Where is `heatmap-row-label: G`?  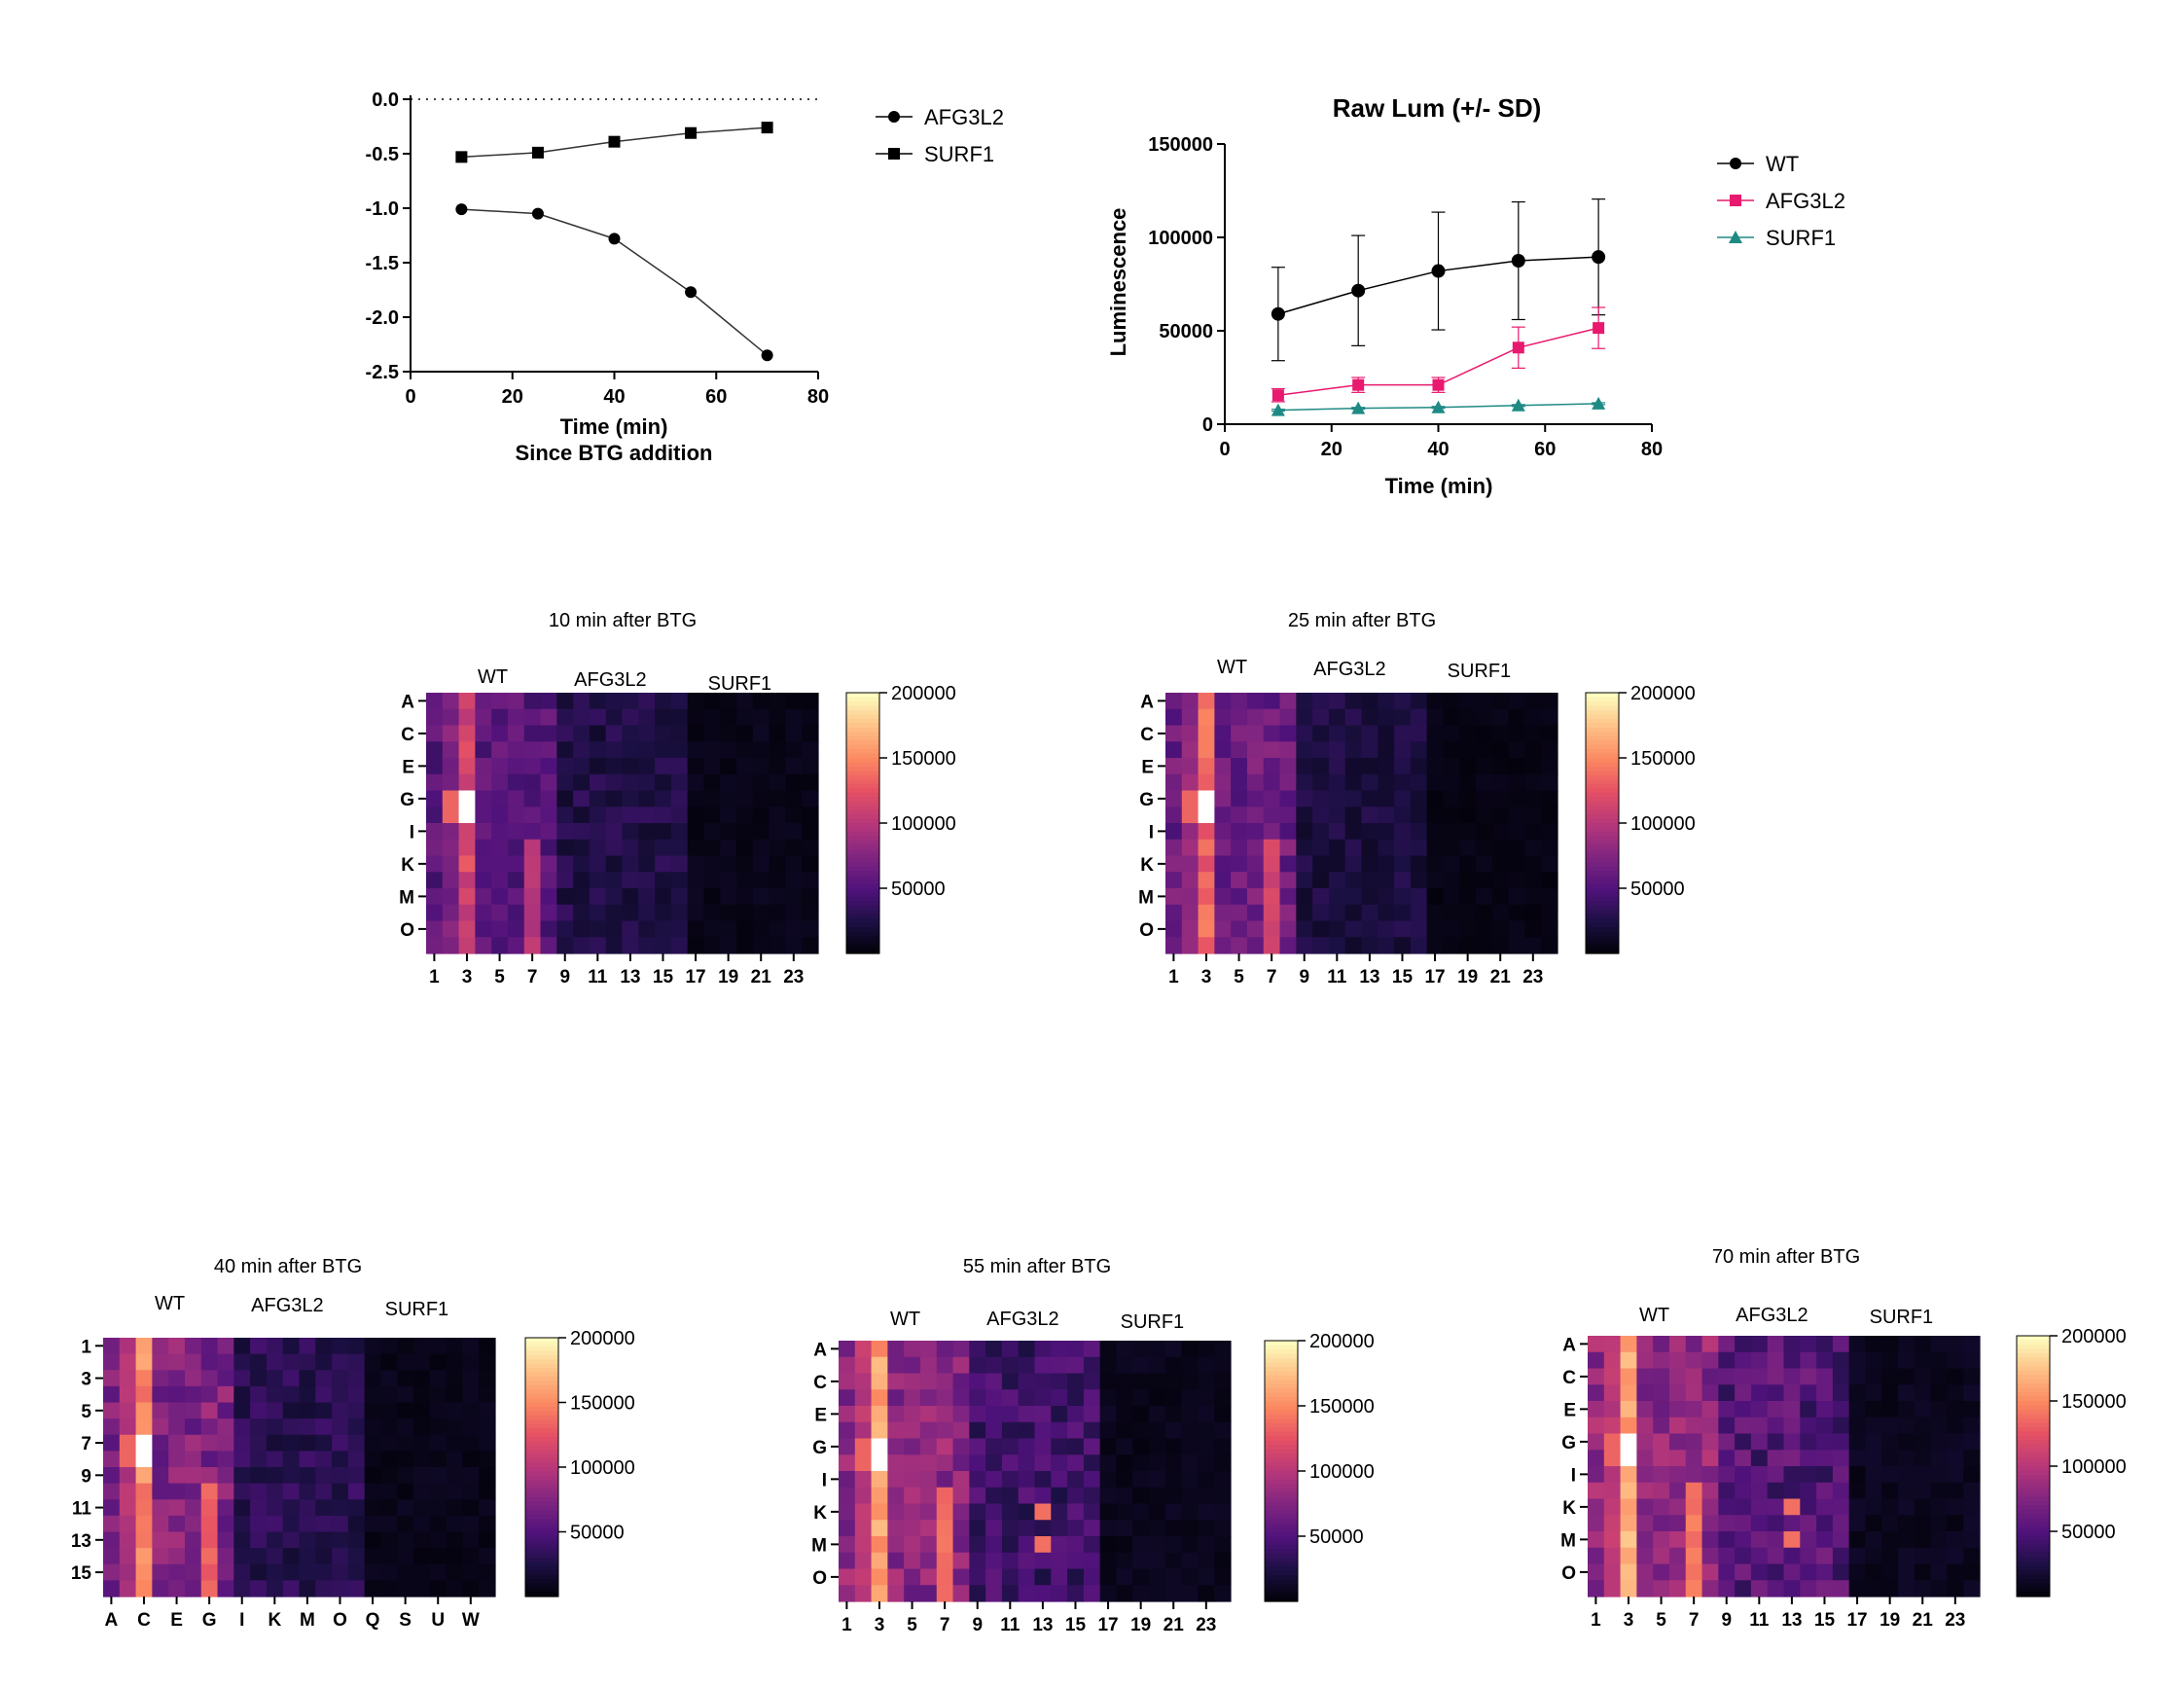
heatmap-row-label: G is located at coordinates (407, 800).